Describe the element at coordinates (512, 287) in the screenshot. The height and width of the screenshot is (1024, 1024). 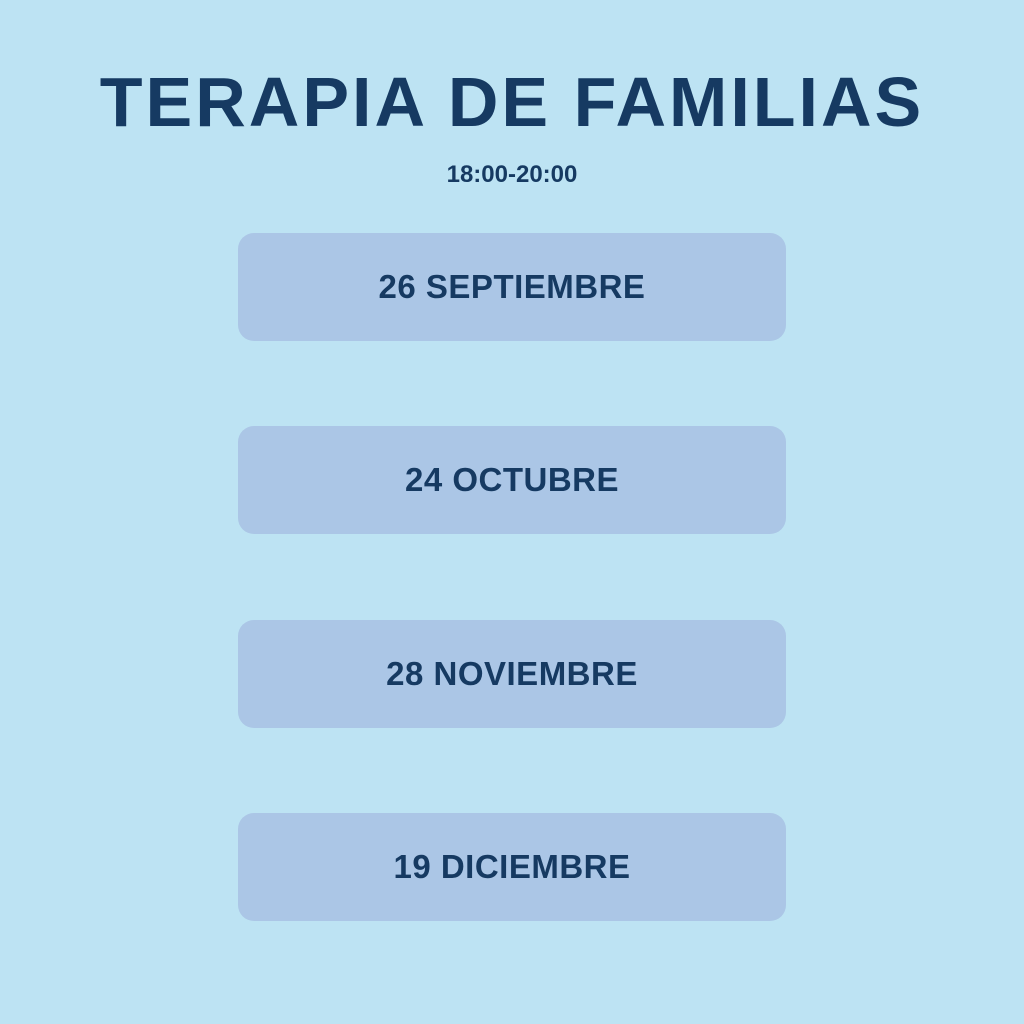
I see `date-box: 26 SEPTIEMBRE` at that location.